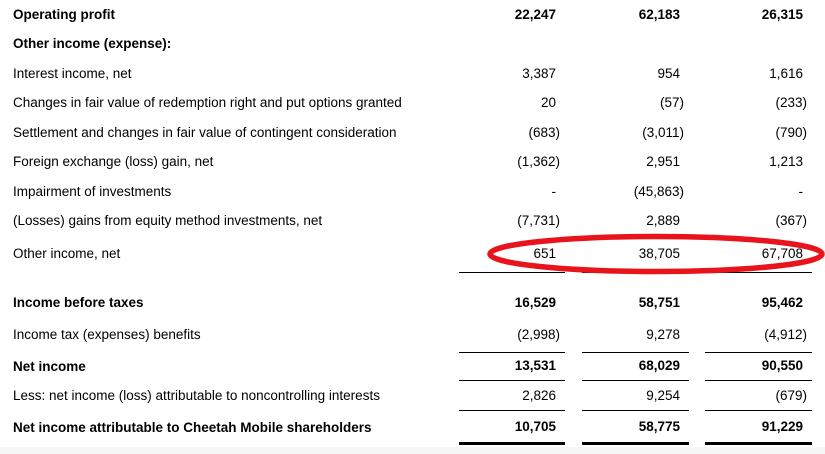 This screenshot has width=825, height=454. Describe the element at coordinates (635, 396) in the screenshot. I see `cell-value: 9,254` at that location.